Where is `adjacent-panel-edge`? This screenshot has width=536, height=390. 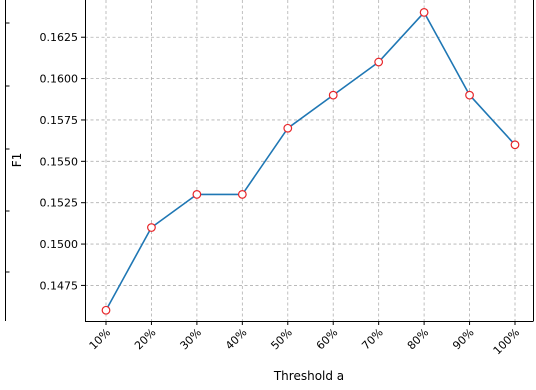
adjacent-panel-edge is located at coordinates (7, 160).